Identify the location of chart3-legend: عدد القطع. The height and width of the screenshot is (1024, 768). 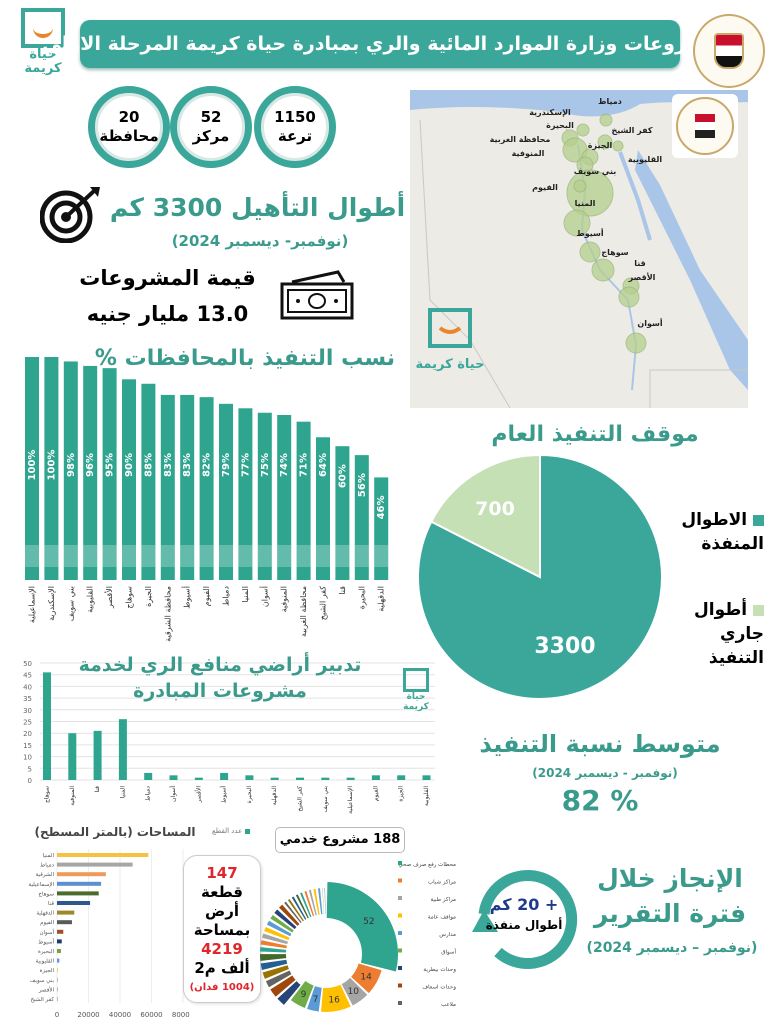
(231, 831).